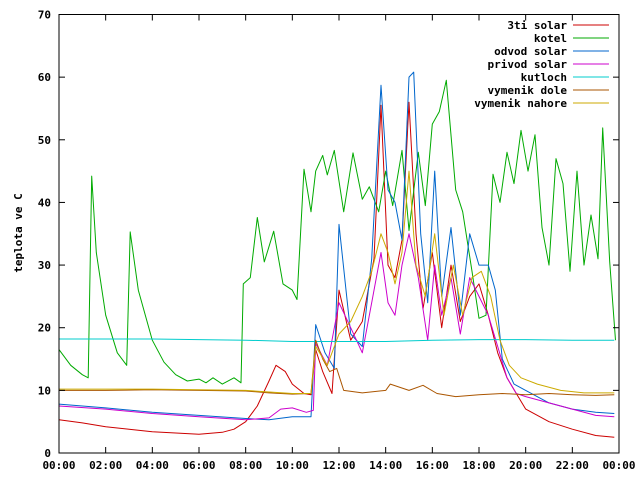 The width and height of the screenshot is (640, 480). I want to click on y-axis-label: teplota ve C, so click(18, 232).